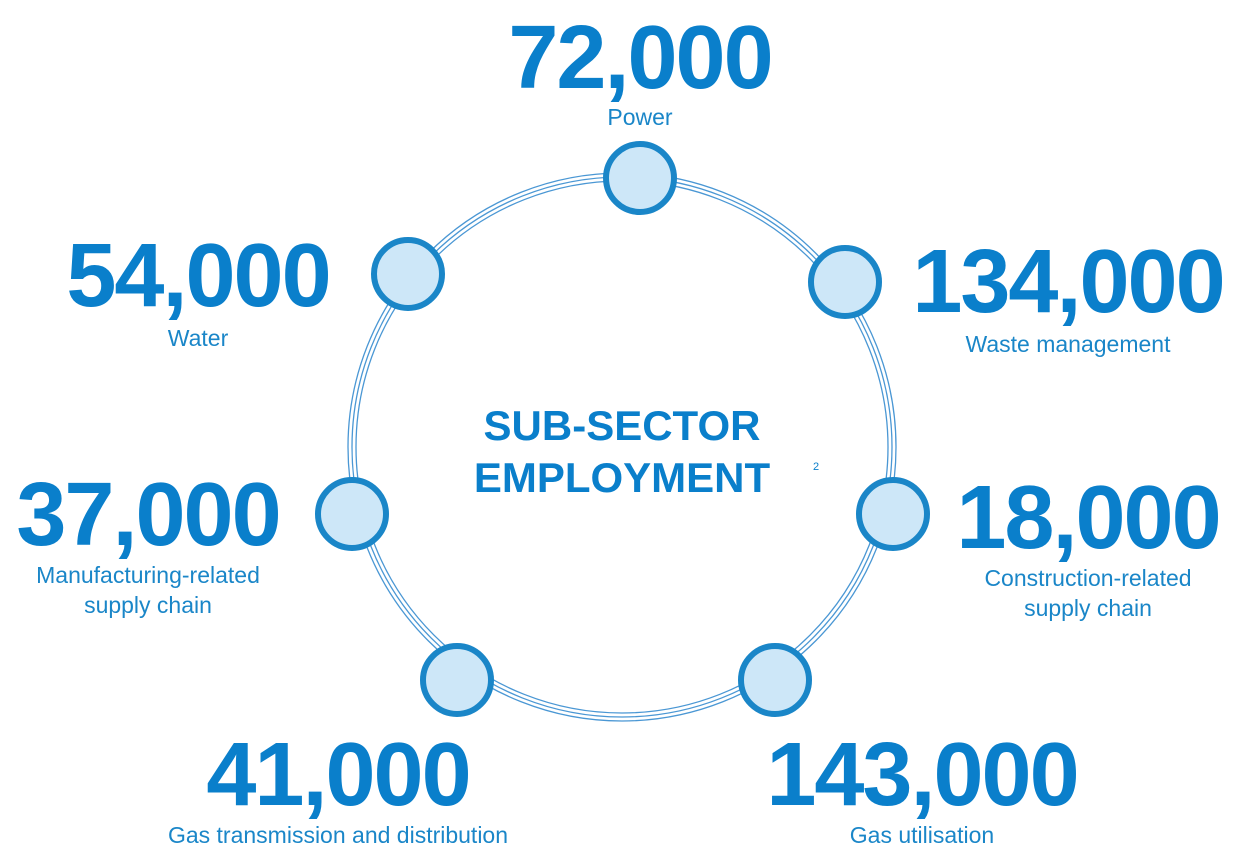 This screenshot has height=850, width=1245. What do you see at coordinates (1087, 578) in the screenshot?
I see `node-label: Construction-related` at bounding box center [1087, 578].